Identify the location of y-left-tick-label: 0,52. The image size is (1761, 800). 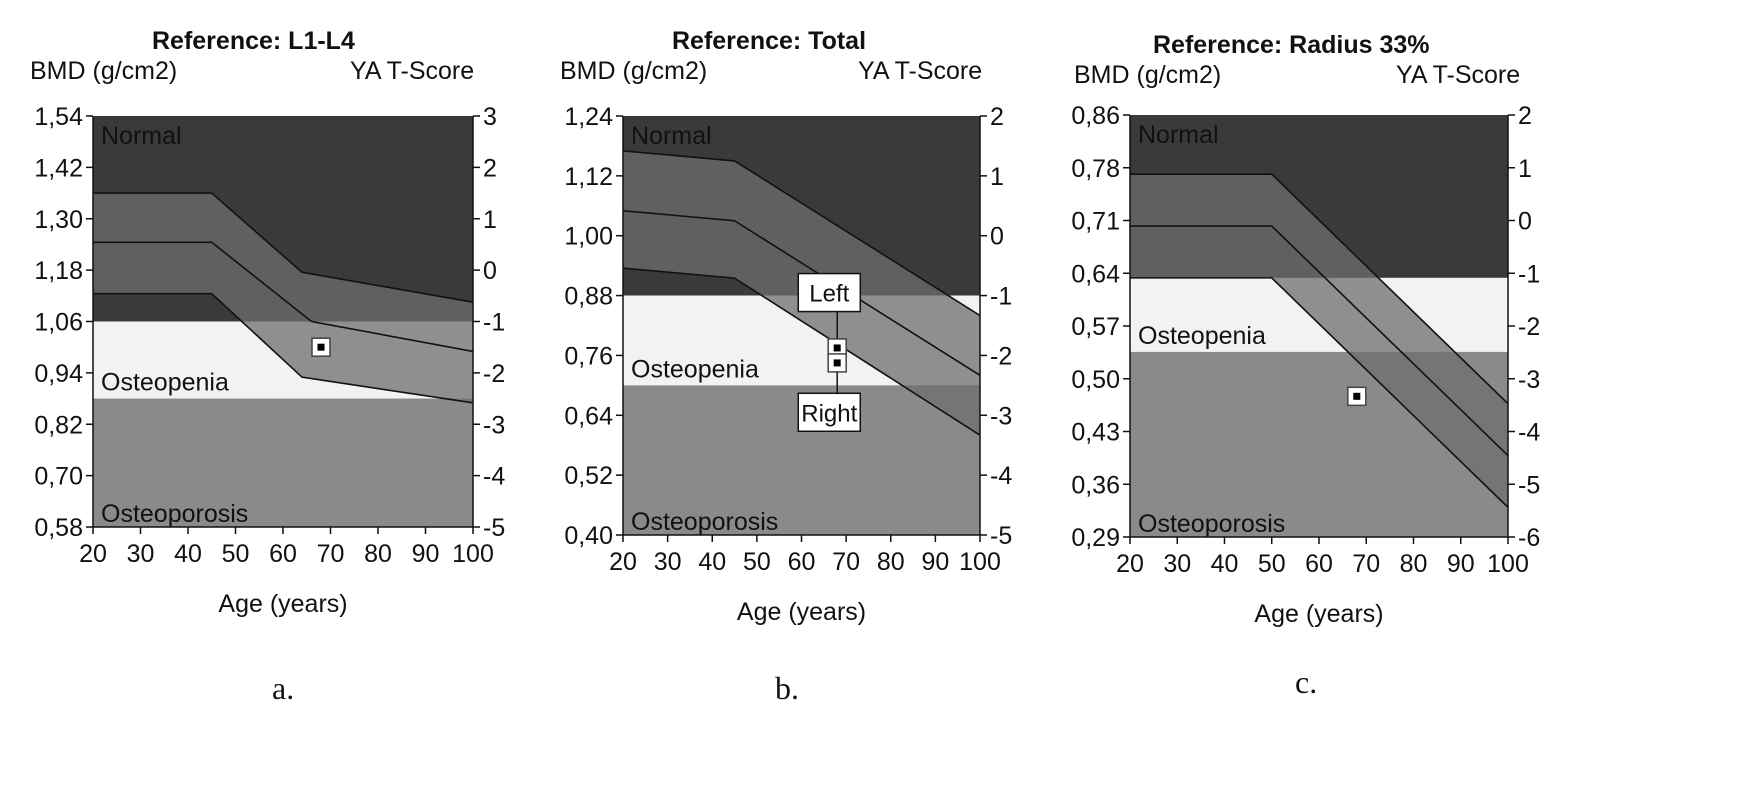
(588, 476).